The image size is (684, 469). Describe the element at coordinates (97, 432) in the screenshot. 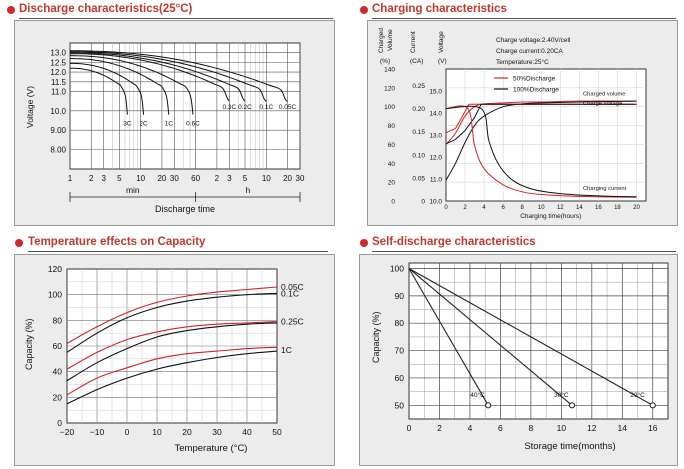

I see `x-tick-label: −10` at that location.